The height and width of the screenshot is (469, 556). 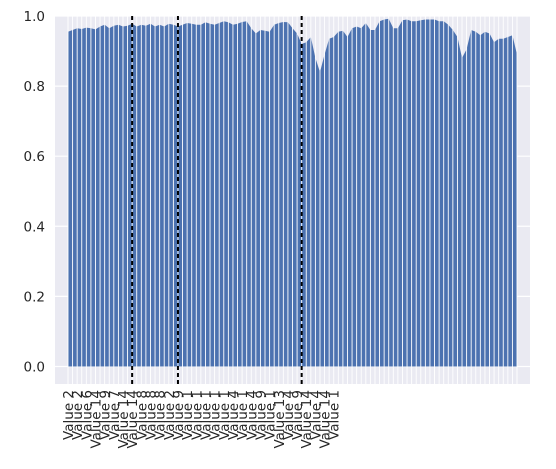 What do you see at coordinates (87, 415) in the screenshot?
I see `x-tick-label: Value 6` at bounding box center [87, 415].